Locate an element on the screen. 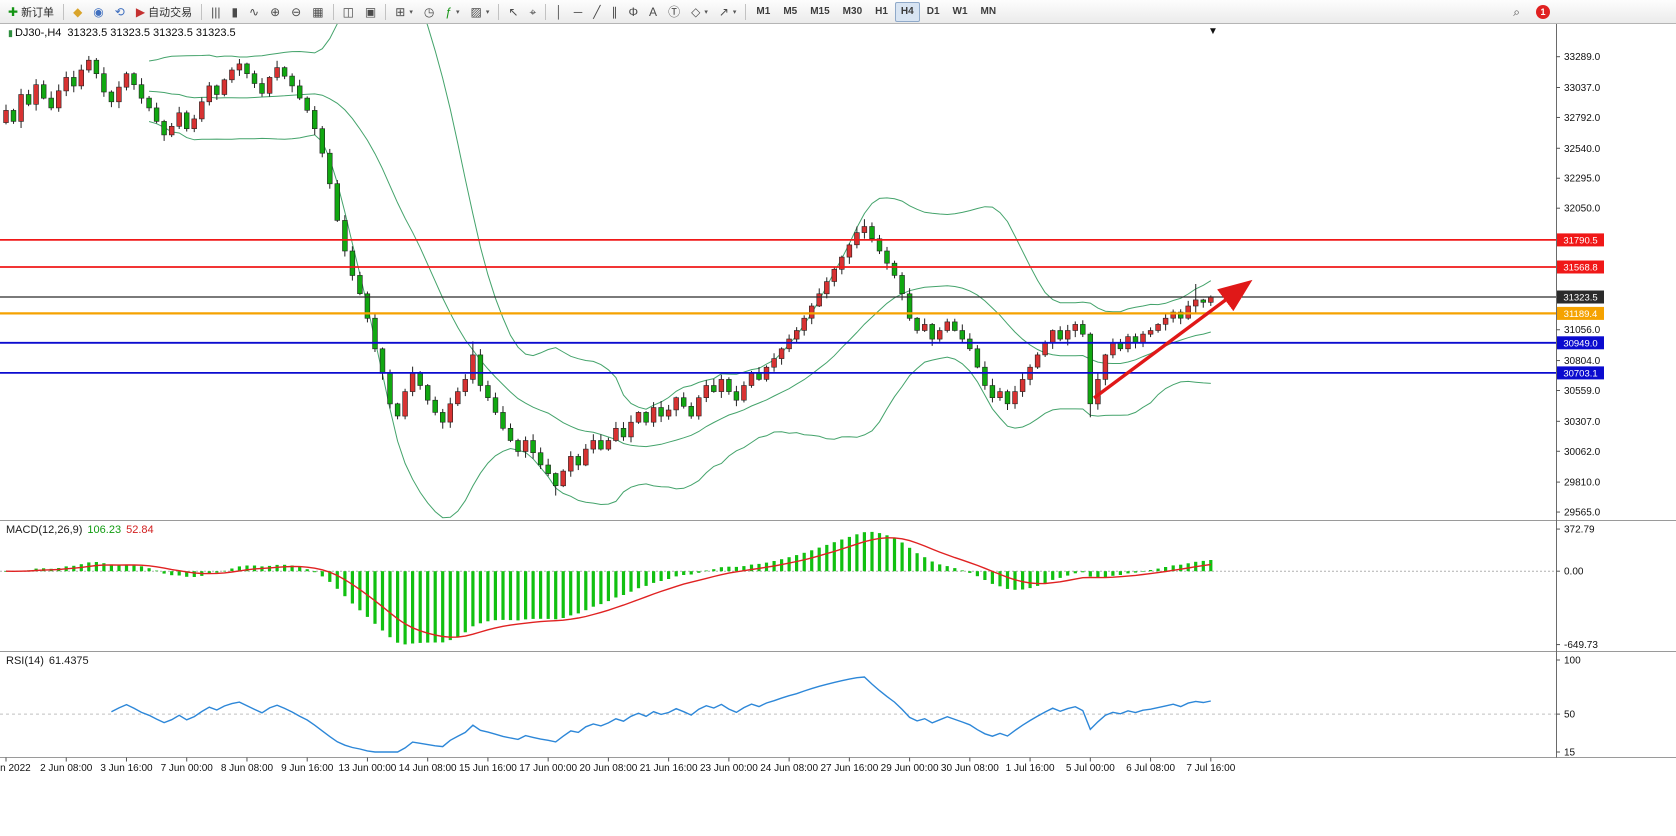 The image size is (1676, 836). svg-text: 33037.0 is located at coordinates (1582, 88).